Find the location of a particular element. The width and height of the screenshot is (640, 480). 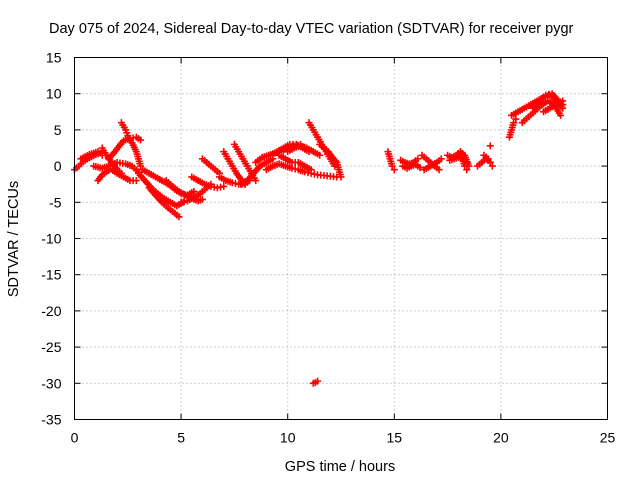

y-tick-label: 0 is located at coordinates (58, 166).